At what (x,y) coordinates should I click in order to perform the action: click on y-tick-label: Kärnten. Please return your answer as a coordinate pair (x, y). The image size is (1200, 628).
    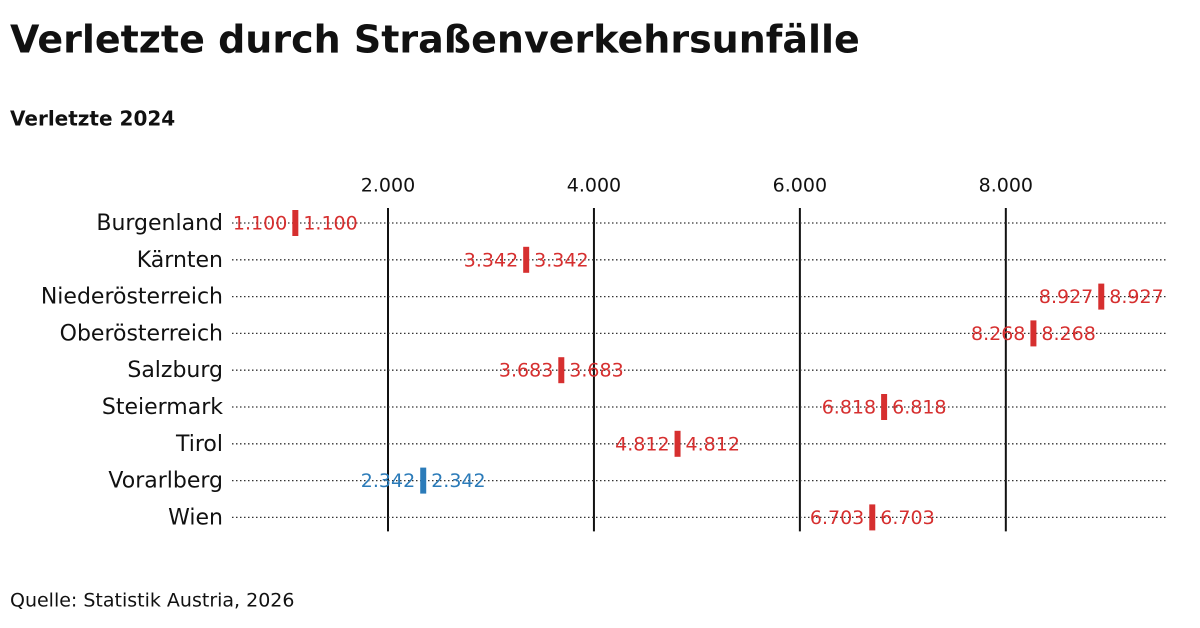
    Looking at the image, I should click on (180, 260).